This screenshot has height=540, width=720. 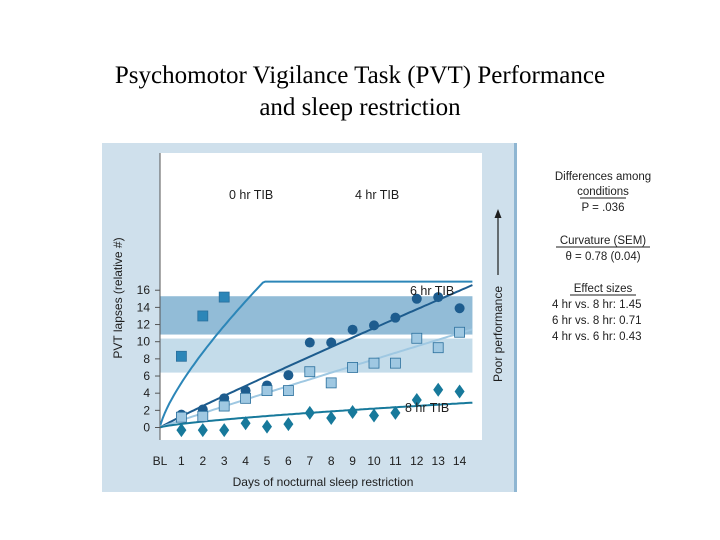 I want to click on x-tick-label: 4, so click(x=245, y=461).